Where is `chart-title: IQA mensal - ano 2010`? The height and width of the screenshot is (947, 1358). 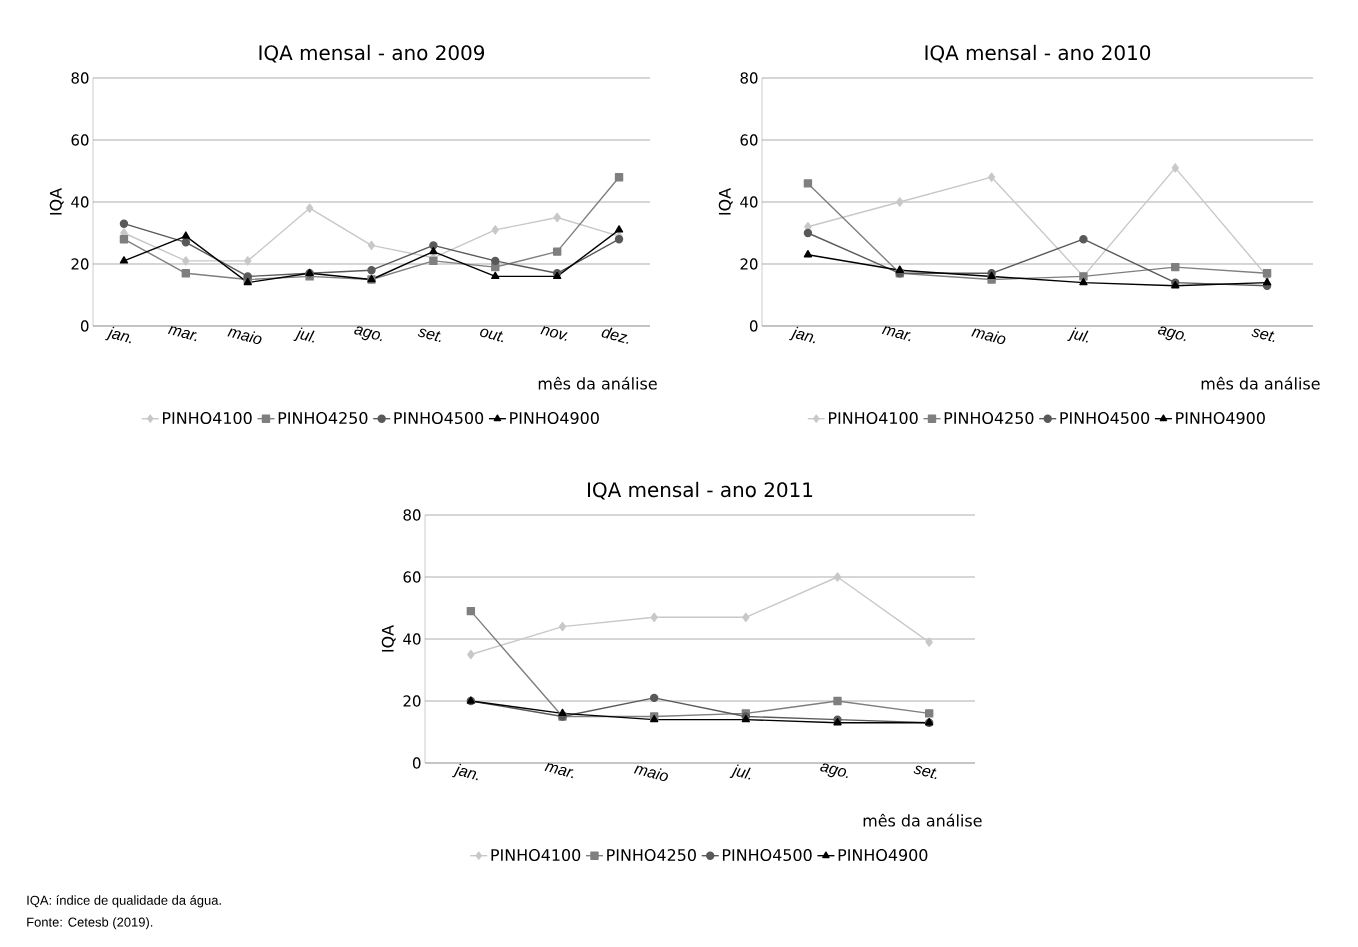
chart-title: IQA mensal - ano 2010 is located at coordinates (1038, 53).